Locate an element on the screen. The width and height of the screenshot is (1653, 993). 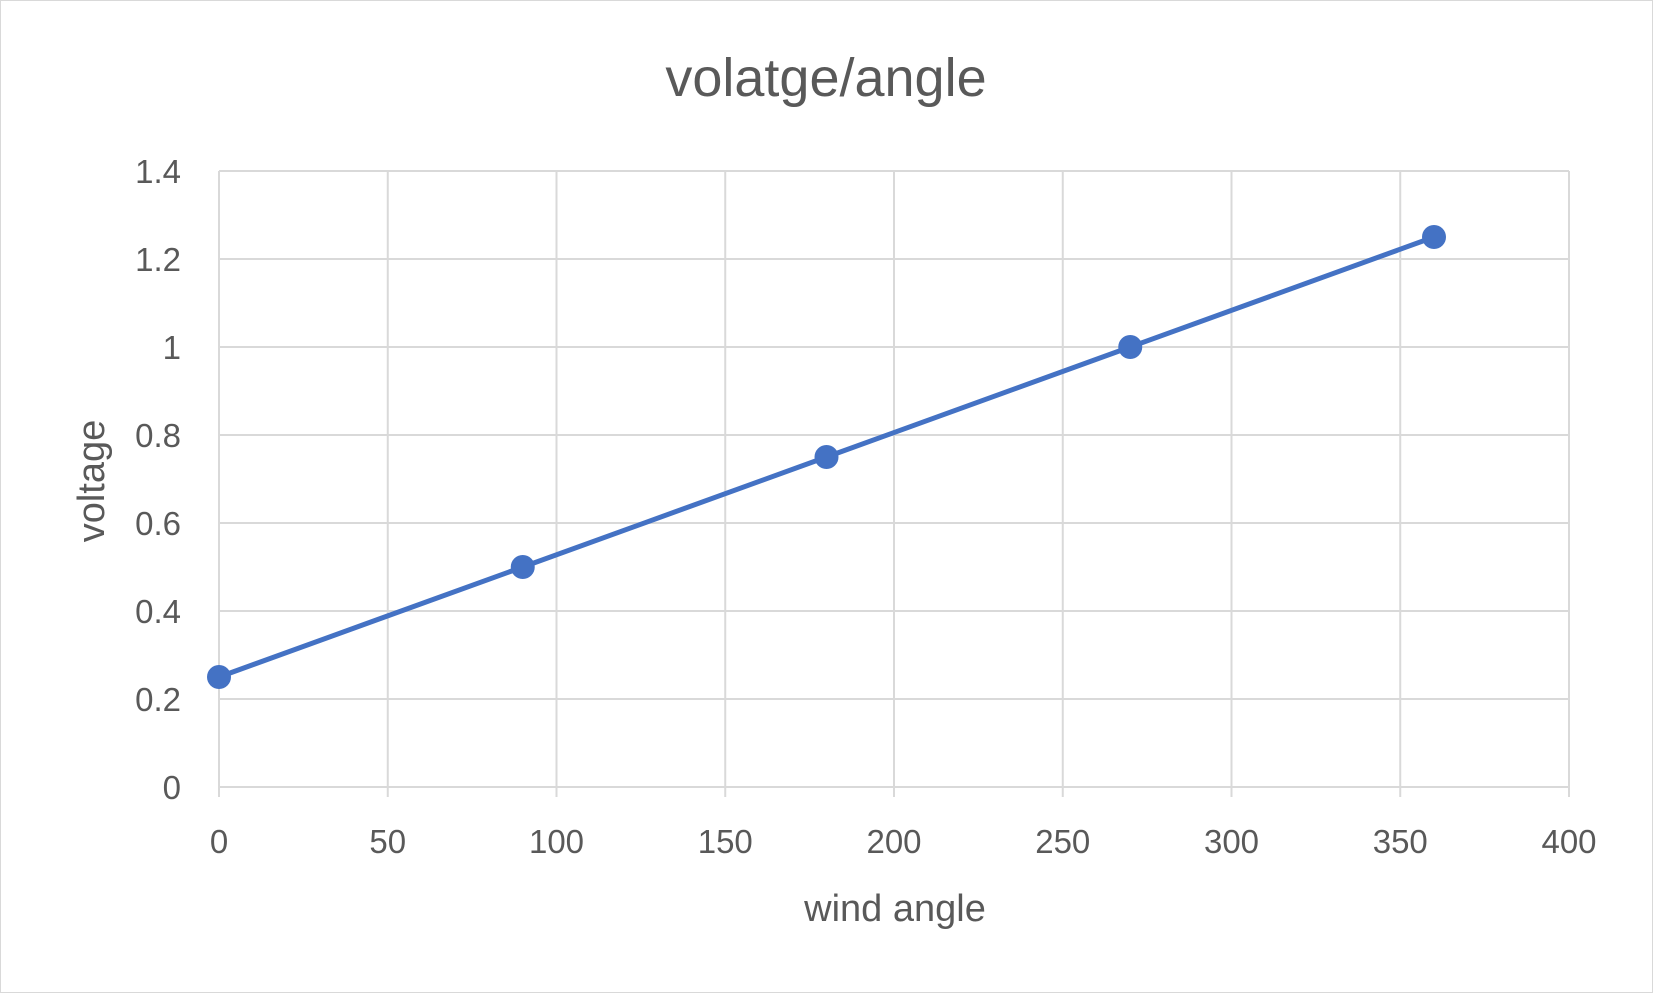
x-tick-label: 0 is located at coordinates (219, 841).